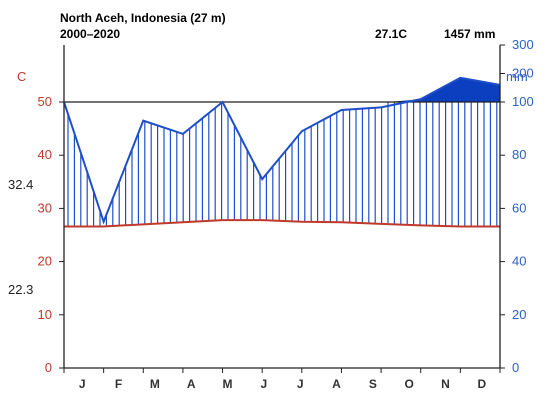 The image size is (550, 401). Describe the element at coordinates (45, 207) in the screenshot. I see `left-tick-label: 30` at that location.